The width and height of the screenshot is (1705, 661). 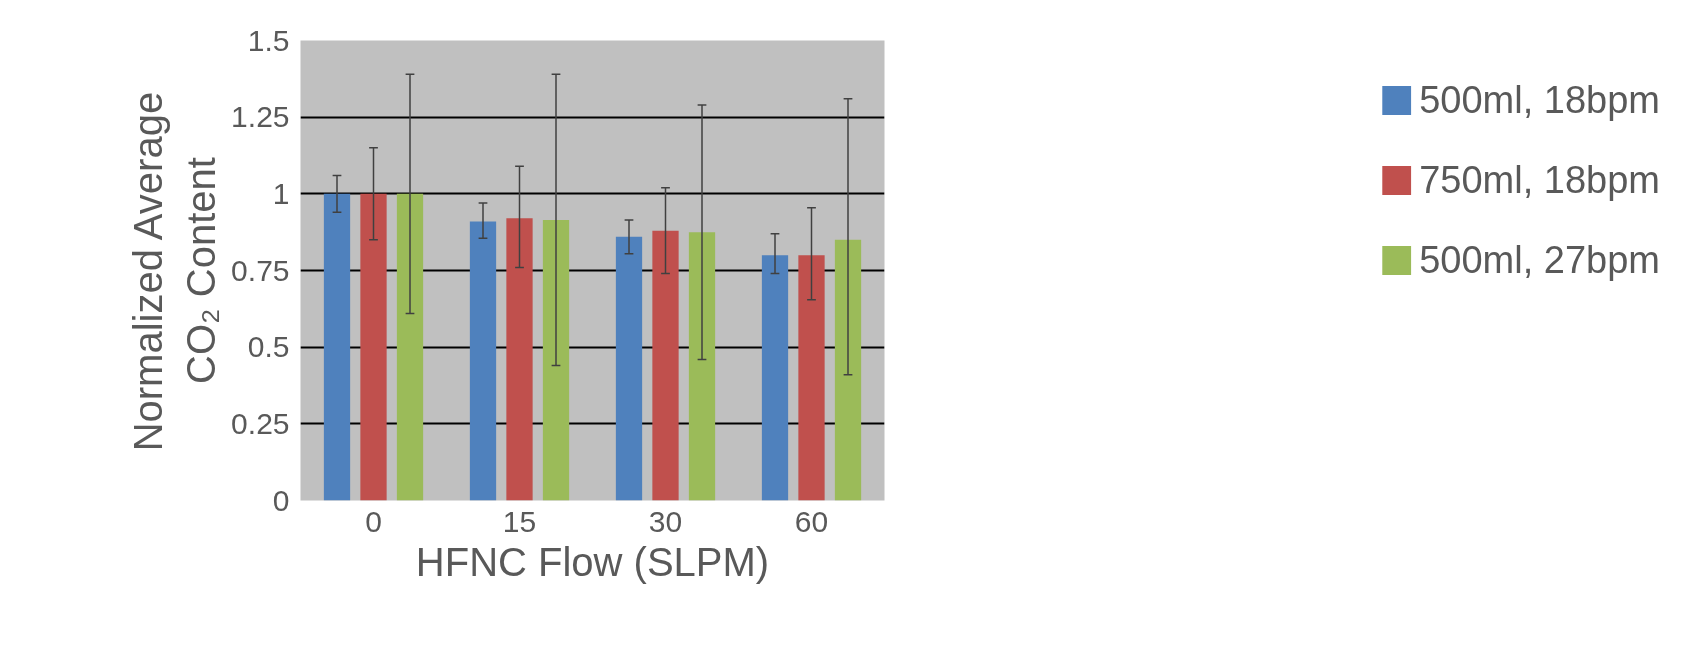 I want to click on y-tick-label: 1, so click(x=281, y=193).